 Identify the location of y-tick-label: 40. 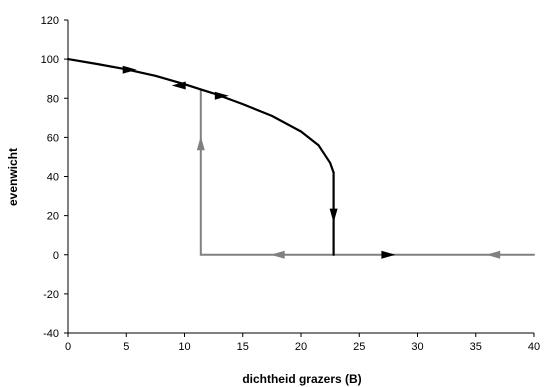
(53, 178).